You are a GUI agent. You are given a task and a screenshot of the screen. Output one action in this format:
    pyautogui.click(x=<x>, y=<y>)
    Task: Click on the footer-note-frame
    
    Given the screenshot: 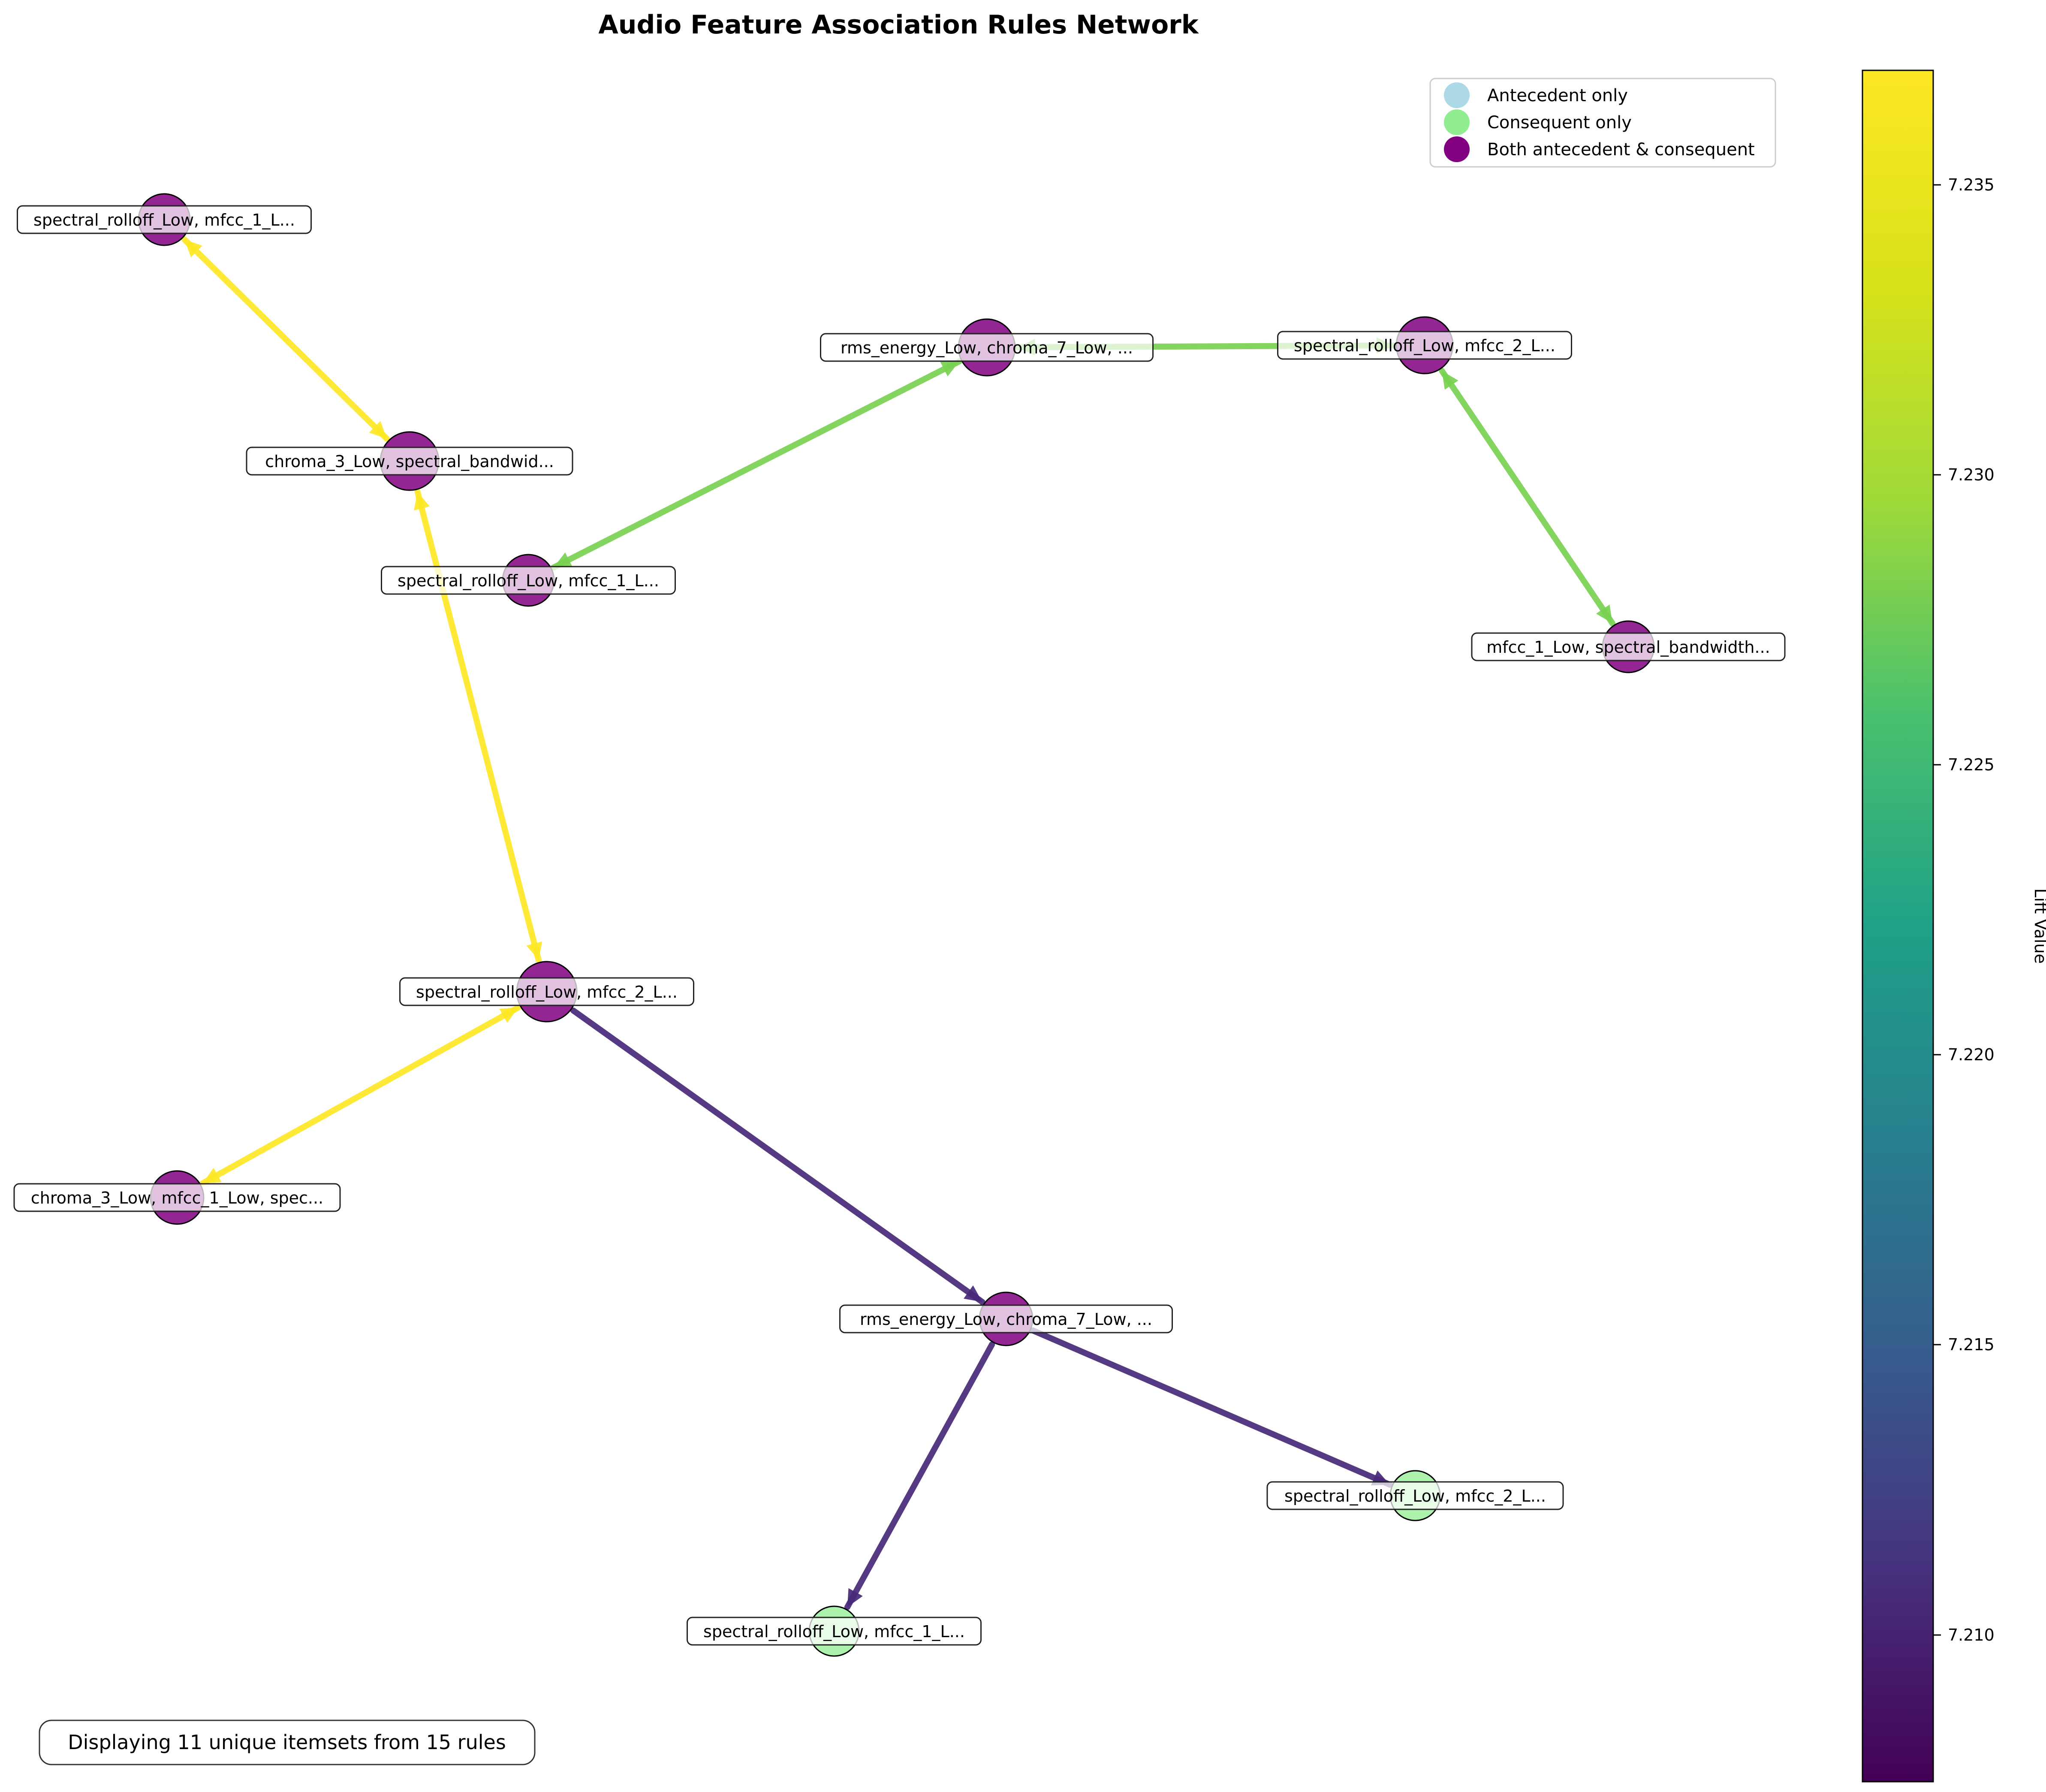 What is the action you would take?
    pyautogui.click(x=287, y=1742)
    